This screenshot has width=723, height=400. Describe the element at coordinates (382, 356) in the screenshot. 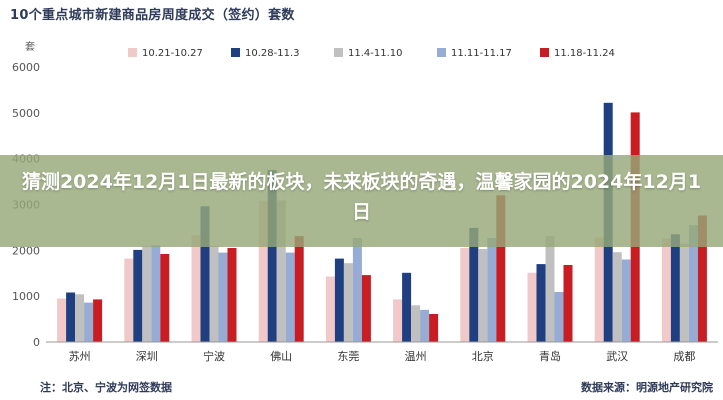

I see `x-axis-ticks: 苏州 深圳 宁波 佛山 东莞 温州 北京 青岛 武汉 成都` at that location.